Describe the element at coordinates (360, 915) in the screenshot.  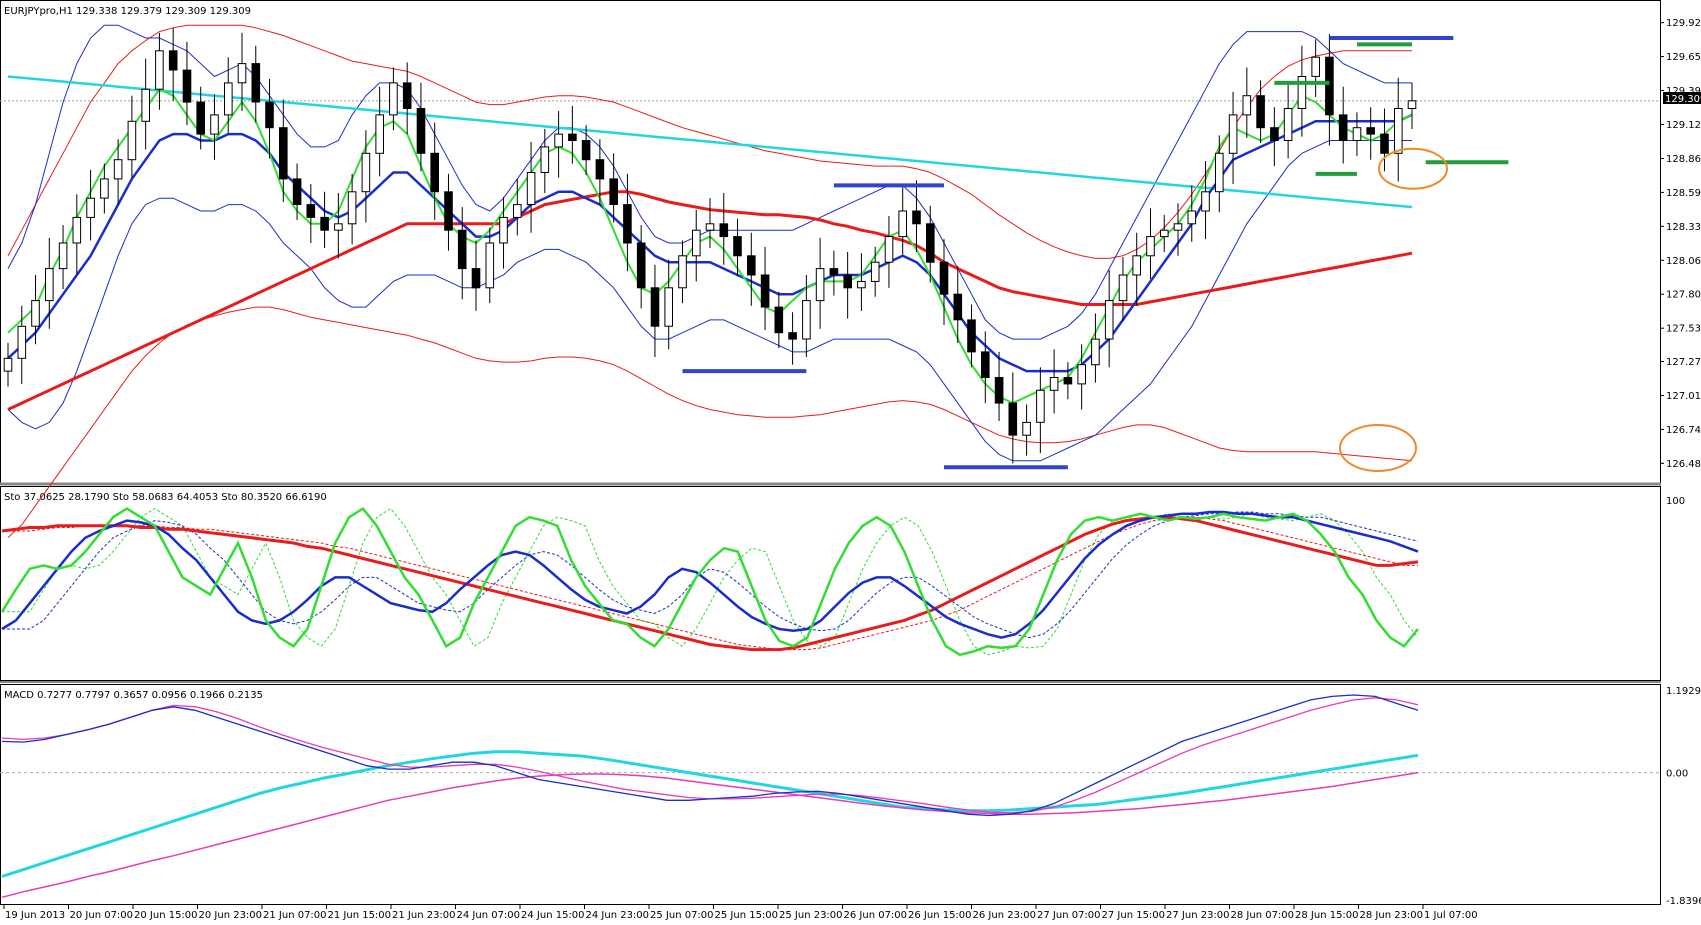
I see `x-tick-label: 21 Jun 15:00` at that location.